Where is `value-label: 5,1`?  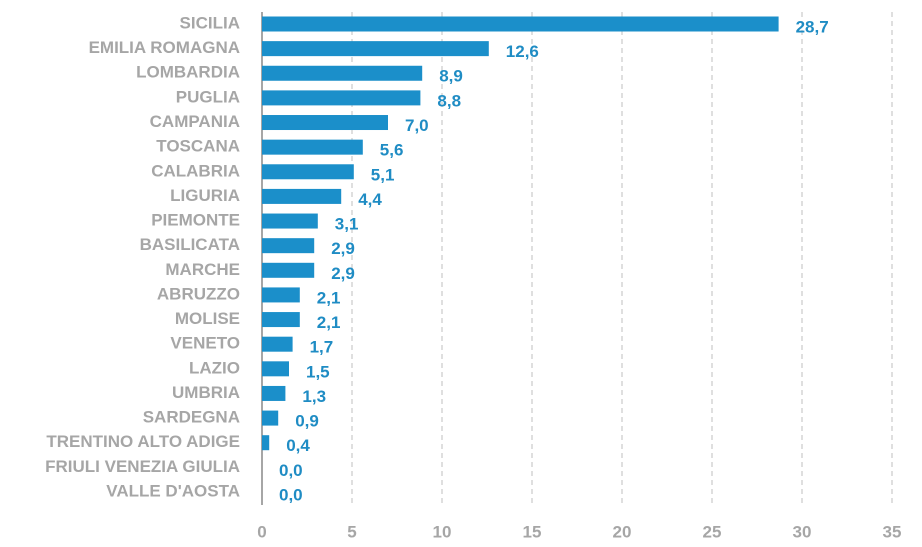 value-label: 5,1 is located at coordinates (383, 174).